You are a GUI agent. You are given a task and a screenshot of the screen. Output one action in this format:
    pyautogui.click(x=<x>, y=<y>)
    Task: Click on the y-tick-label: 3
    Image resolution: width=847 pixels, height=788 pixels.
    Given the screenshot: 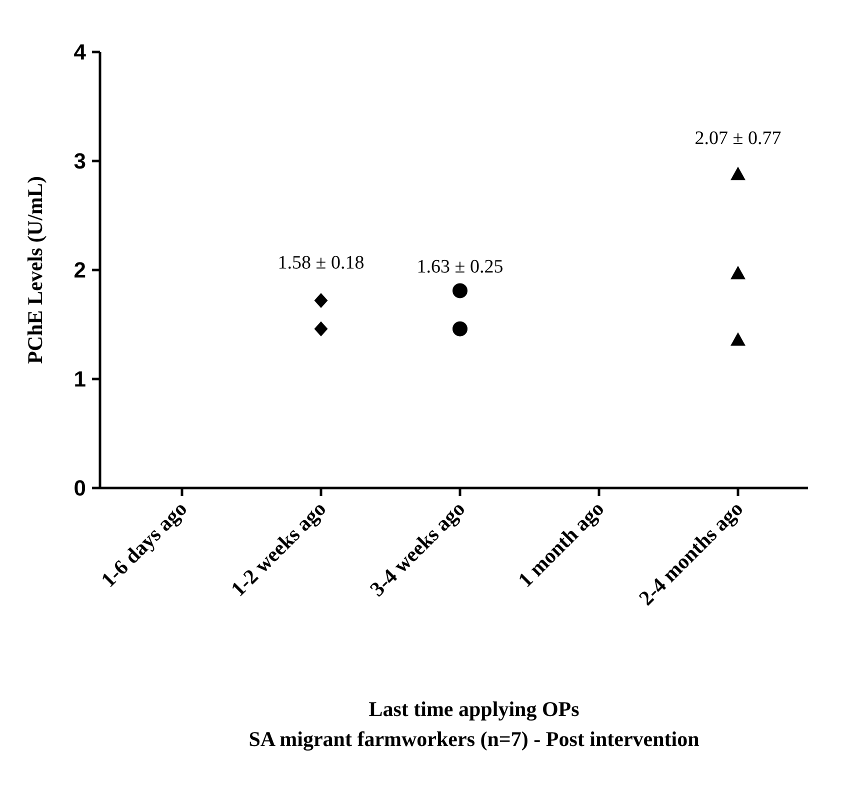 What is the action you would take?
    pyautogui.click(x=80, y=161)
    